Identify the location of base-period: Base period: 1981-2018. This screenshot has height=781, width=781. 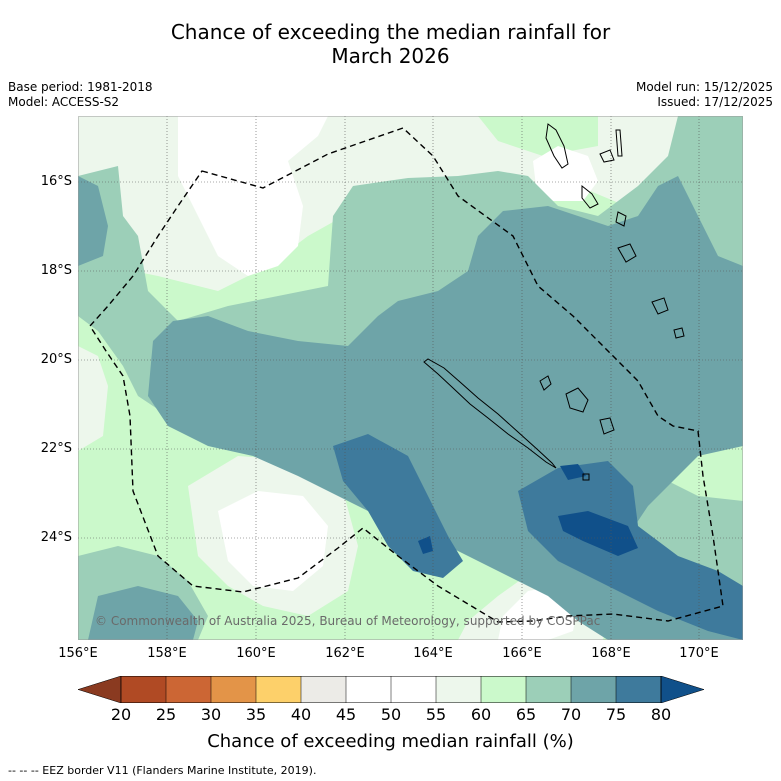
(80, 87).